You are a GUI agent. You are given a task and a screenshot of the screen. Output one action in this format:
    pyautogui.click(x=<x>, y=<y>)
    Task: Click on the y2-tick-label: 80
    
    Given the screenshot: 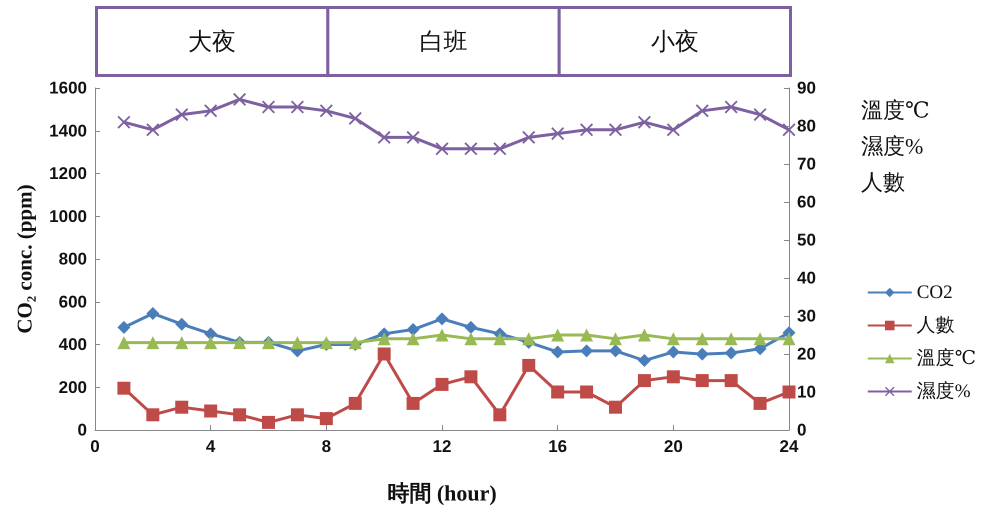 What is the action you would take?
    pyautogui.click(x=806, y=126)
    